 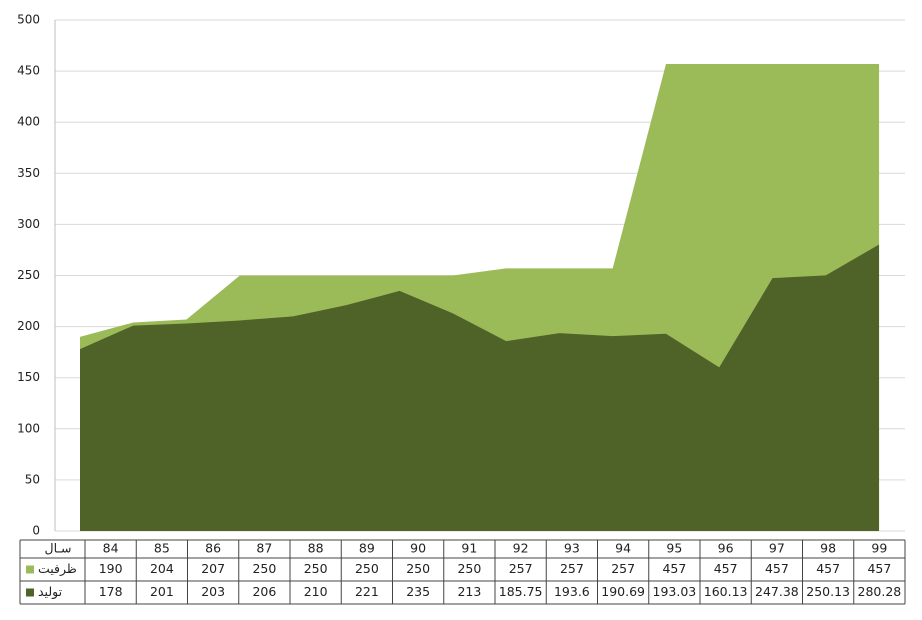 What do you see at coordinates (213, 548) in the screenshot?
I see `x-tick-label: 86` at bounding box center [213, 548].